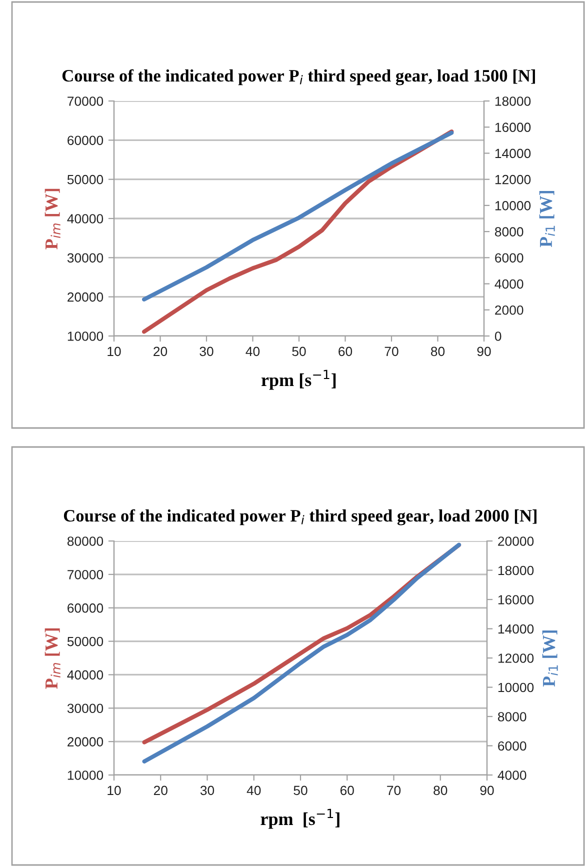 The height and width of the screenshot is (867, 585). I want to click on y-tick-label: 80000, so click(85, 541).